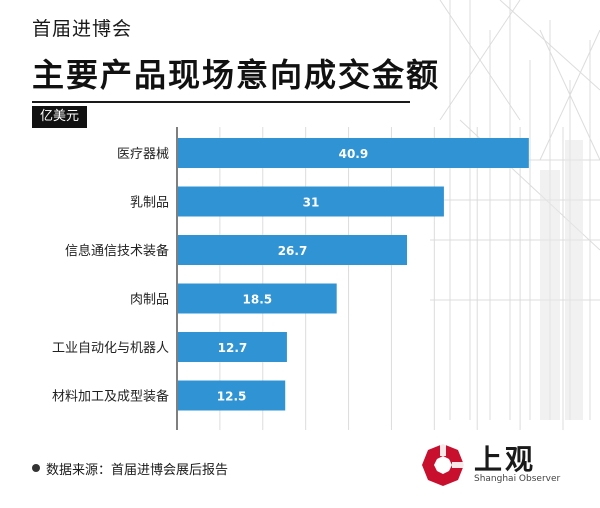 The height and width of the screenshot is (508, 600). What do you see at coordinates (36, 468) in the screenshot?
I see `footer-bullet-icon` at bounding box center [36, 468].